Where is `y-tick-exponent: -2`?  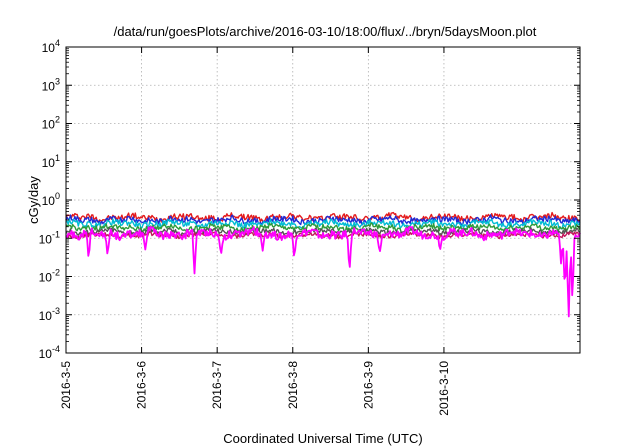
y-tick-exponent: -2 is located at coordinates (56, 273).